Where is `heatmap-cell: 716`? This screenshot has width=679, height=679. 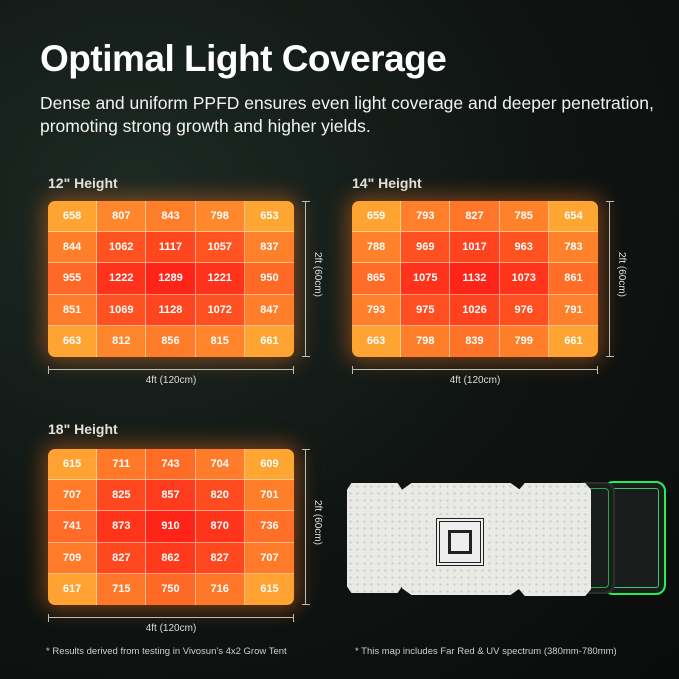
heatmap-cell: 716 is located at coordinates (220, 589).